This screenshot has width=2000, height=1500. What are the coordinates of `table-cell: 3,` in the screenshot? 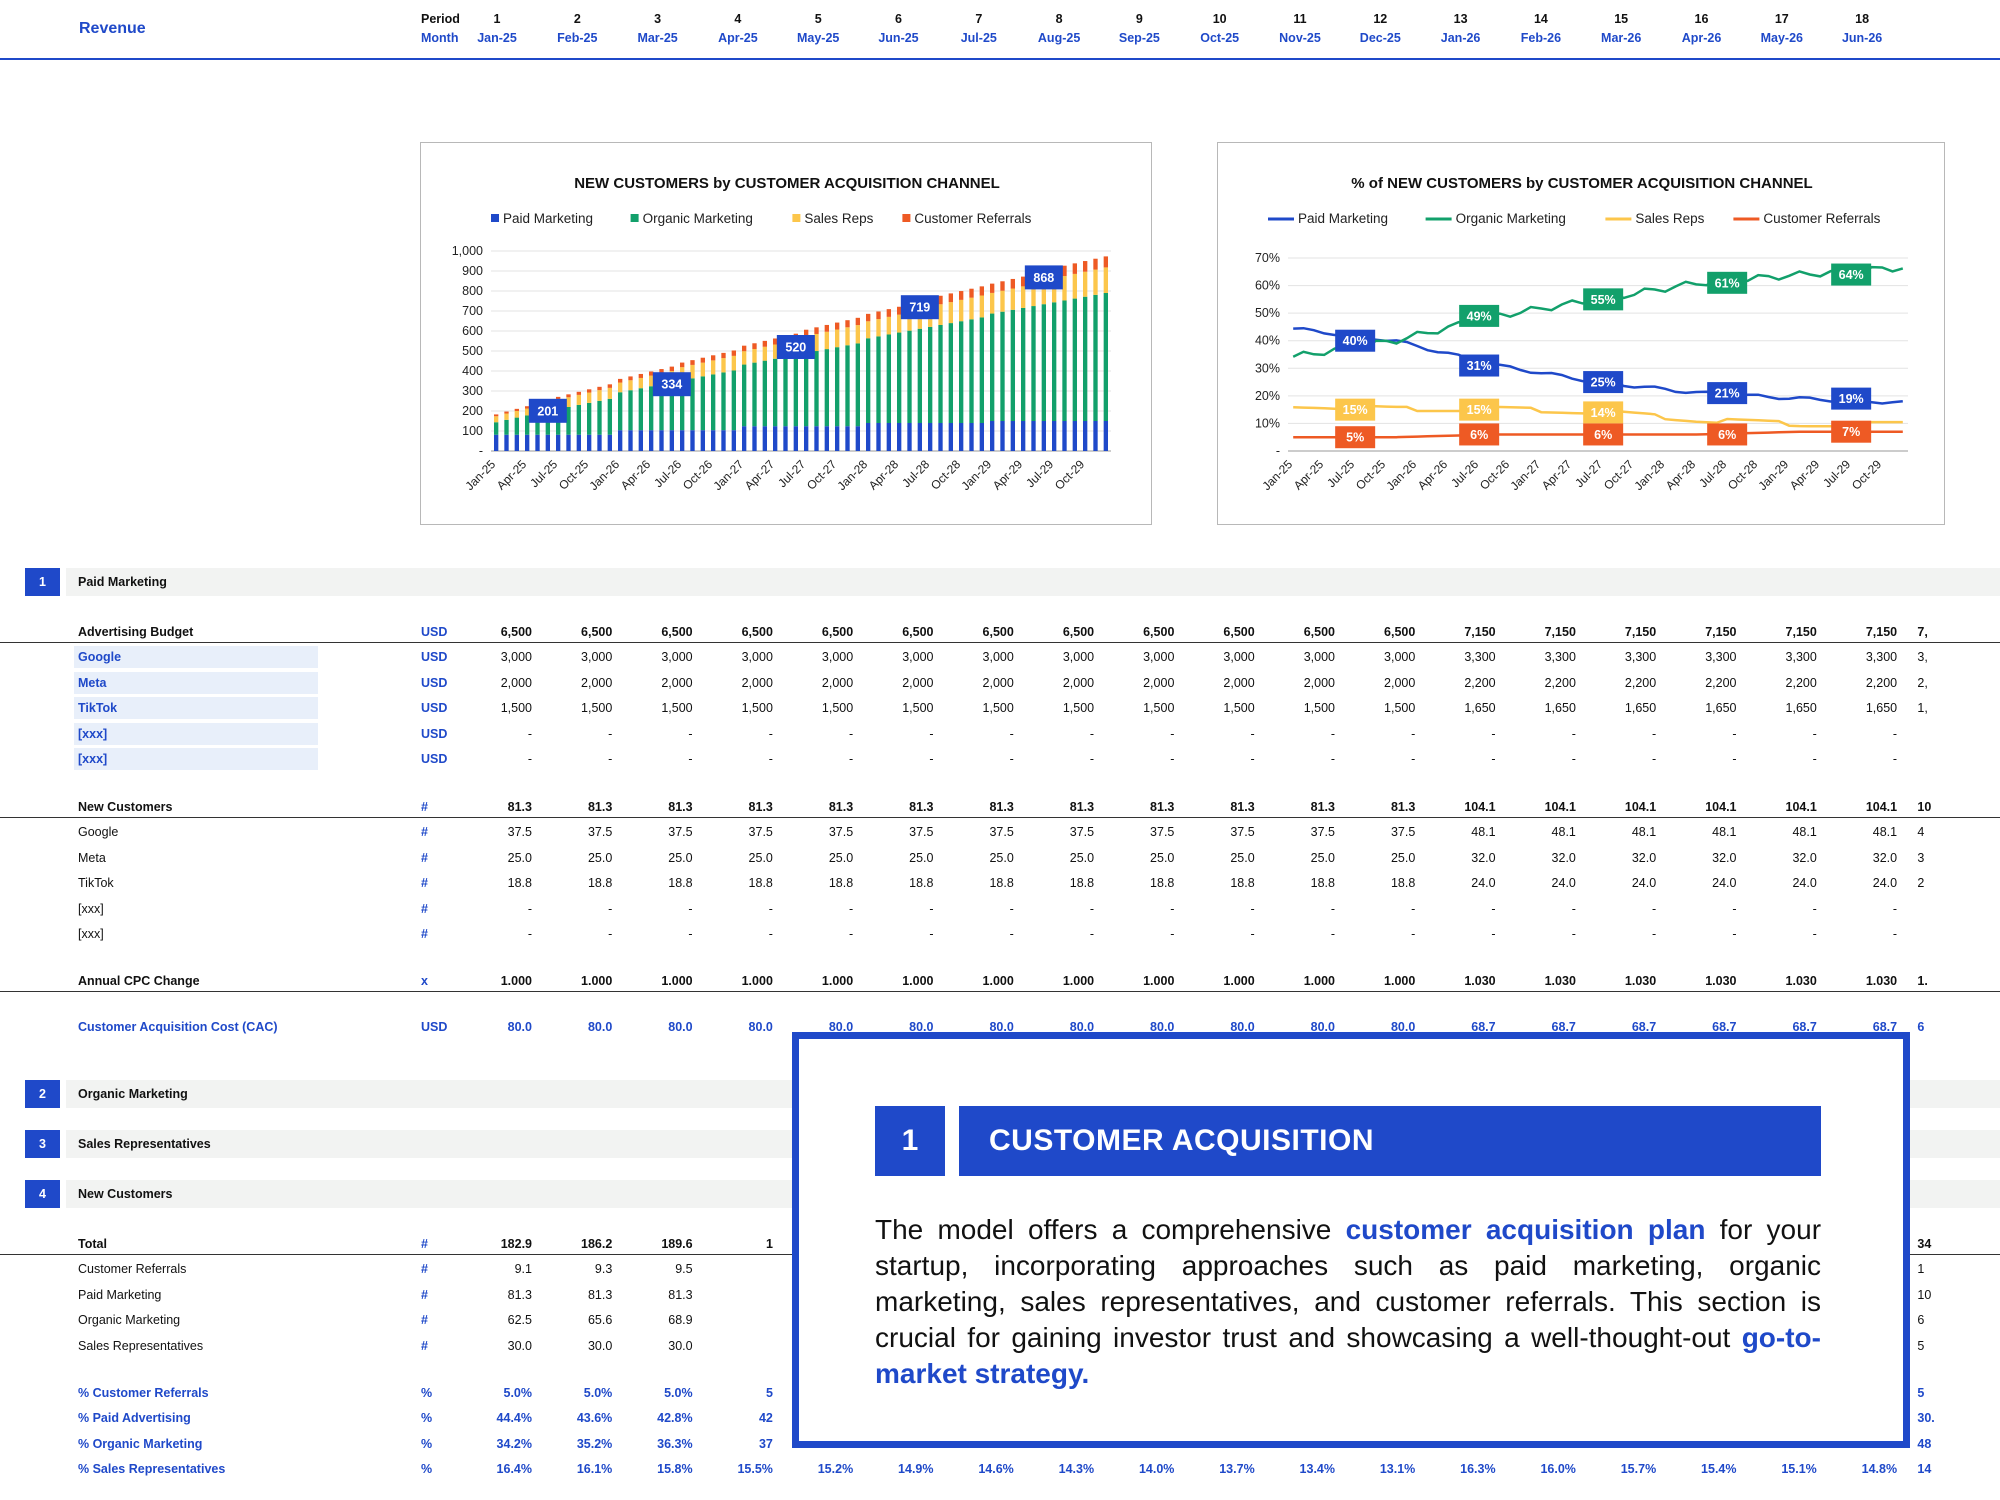 It's located at (1922, 657).